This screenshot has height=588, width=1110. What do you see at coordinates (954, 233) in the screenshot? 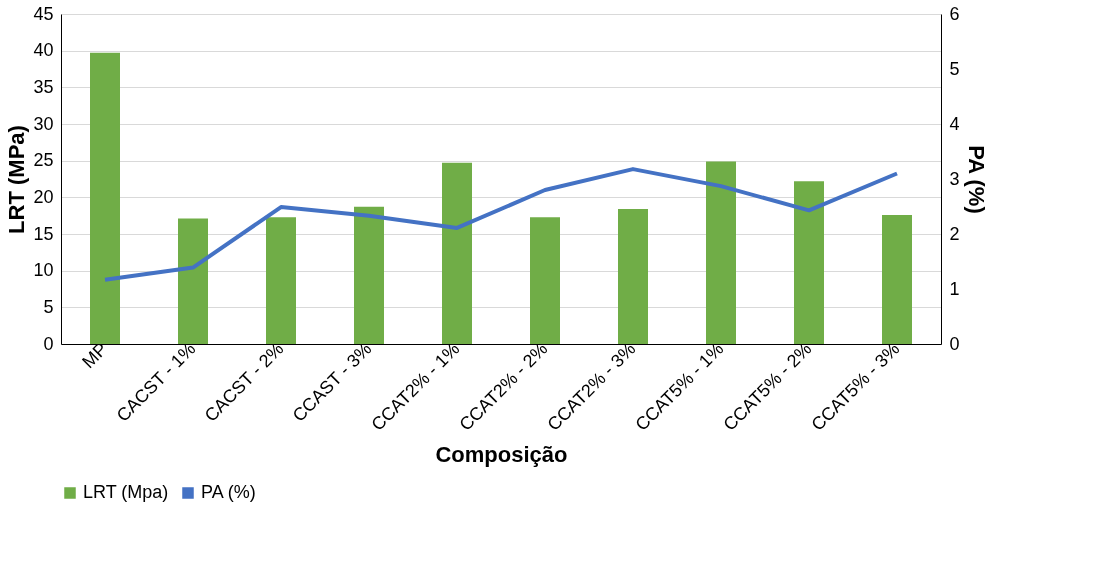
I see `y2-tick-label: 2` at bounding box center [954, 233].